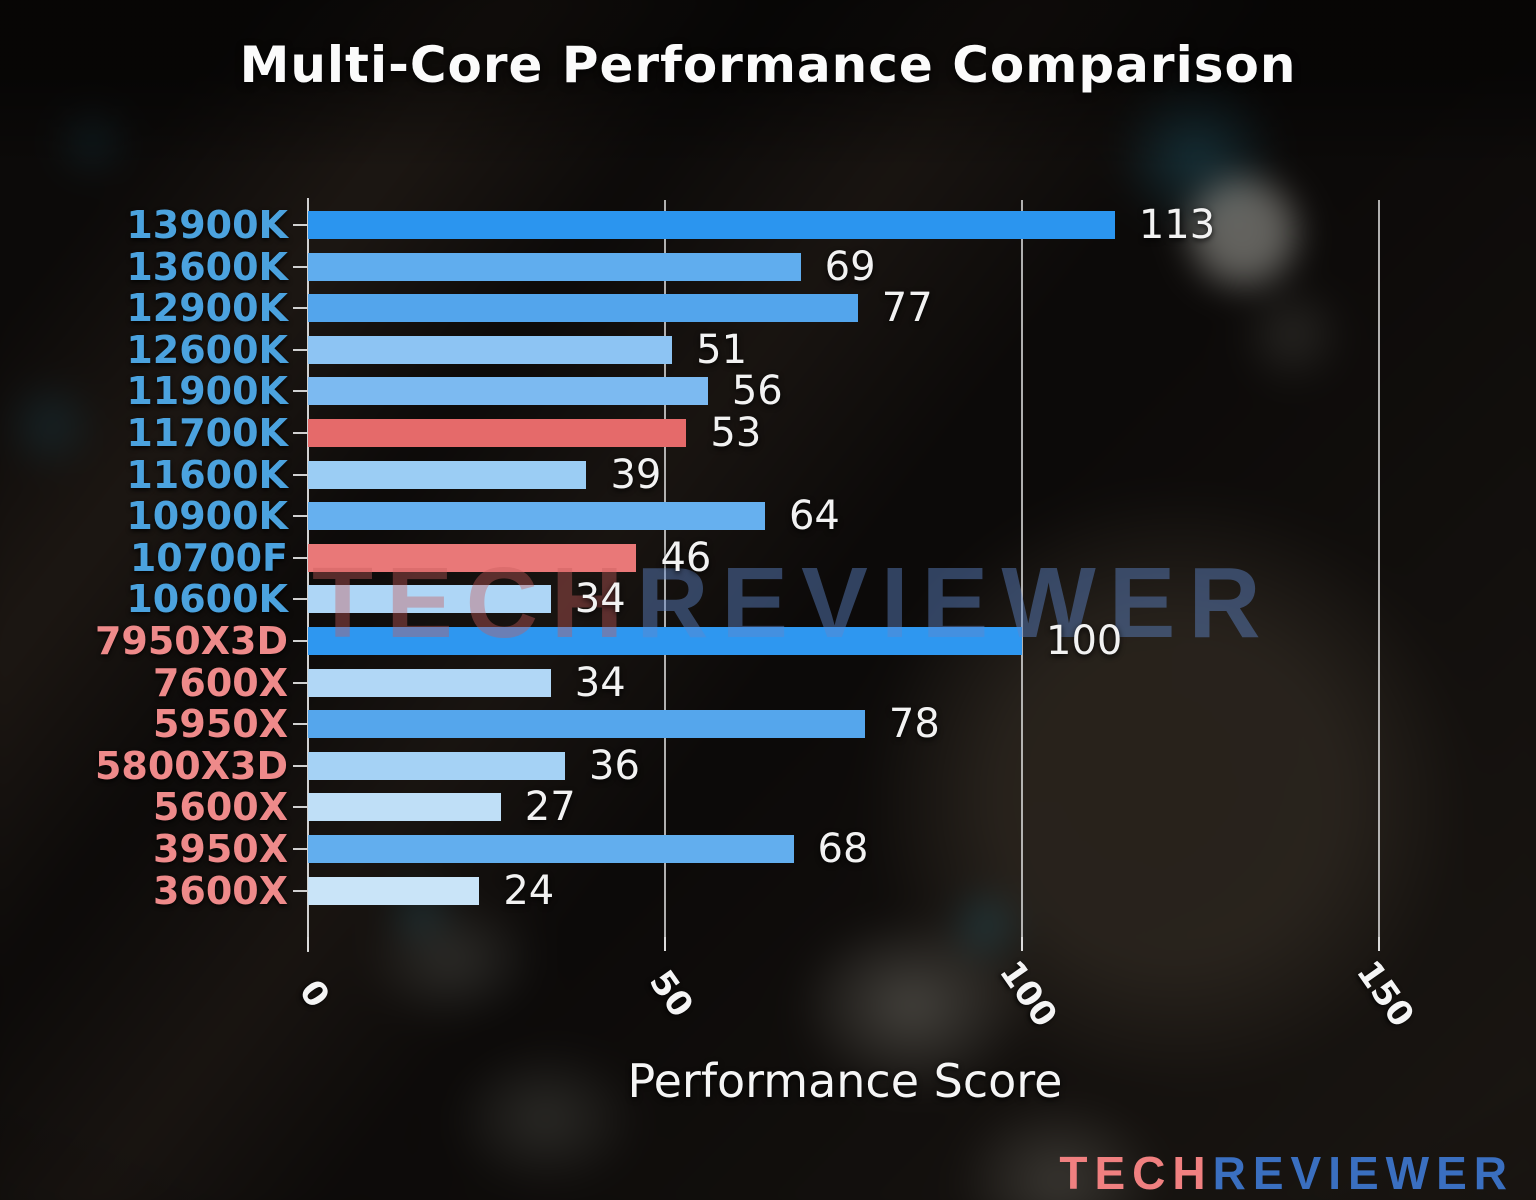 This screenshot has width=1536, height=1200. Describe the element at coordinates (1177, 225) in the screenshot. I see `bar-value-label-13900K: 113` at that location.